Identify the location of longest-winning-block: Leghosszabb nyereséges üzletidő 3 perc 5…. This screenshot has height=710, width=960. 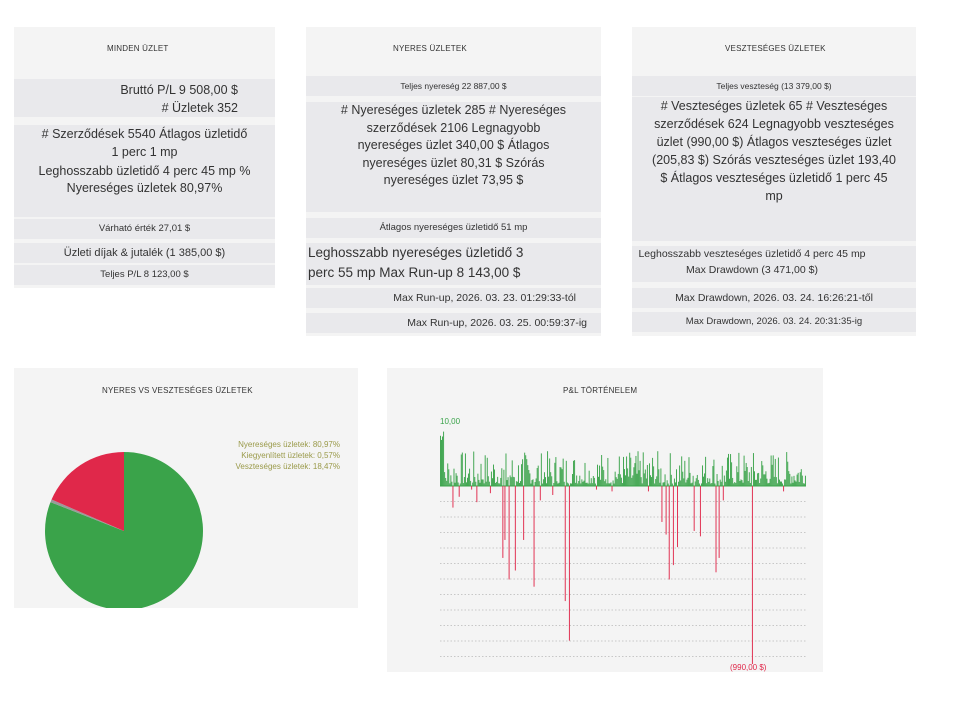
(453, 264).